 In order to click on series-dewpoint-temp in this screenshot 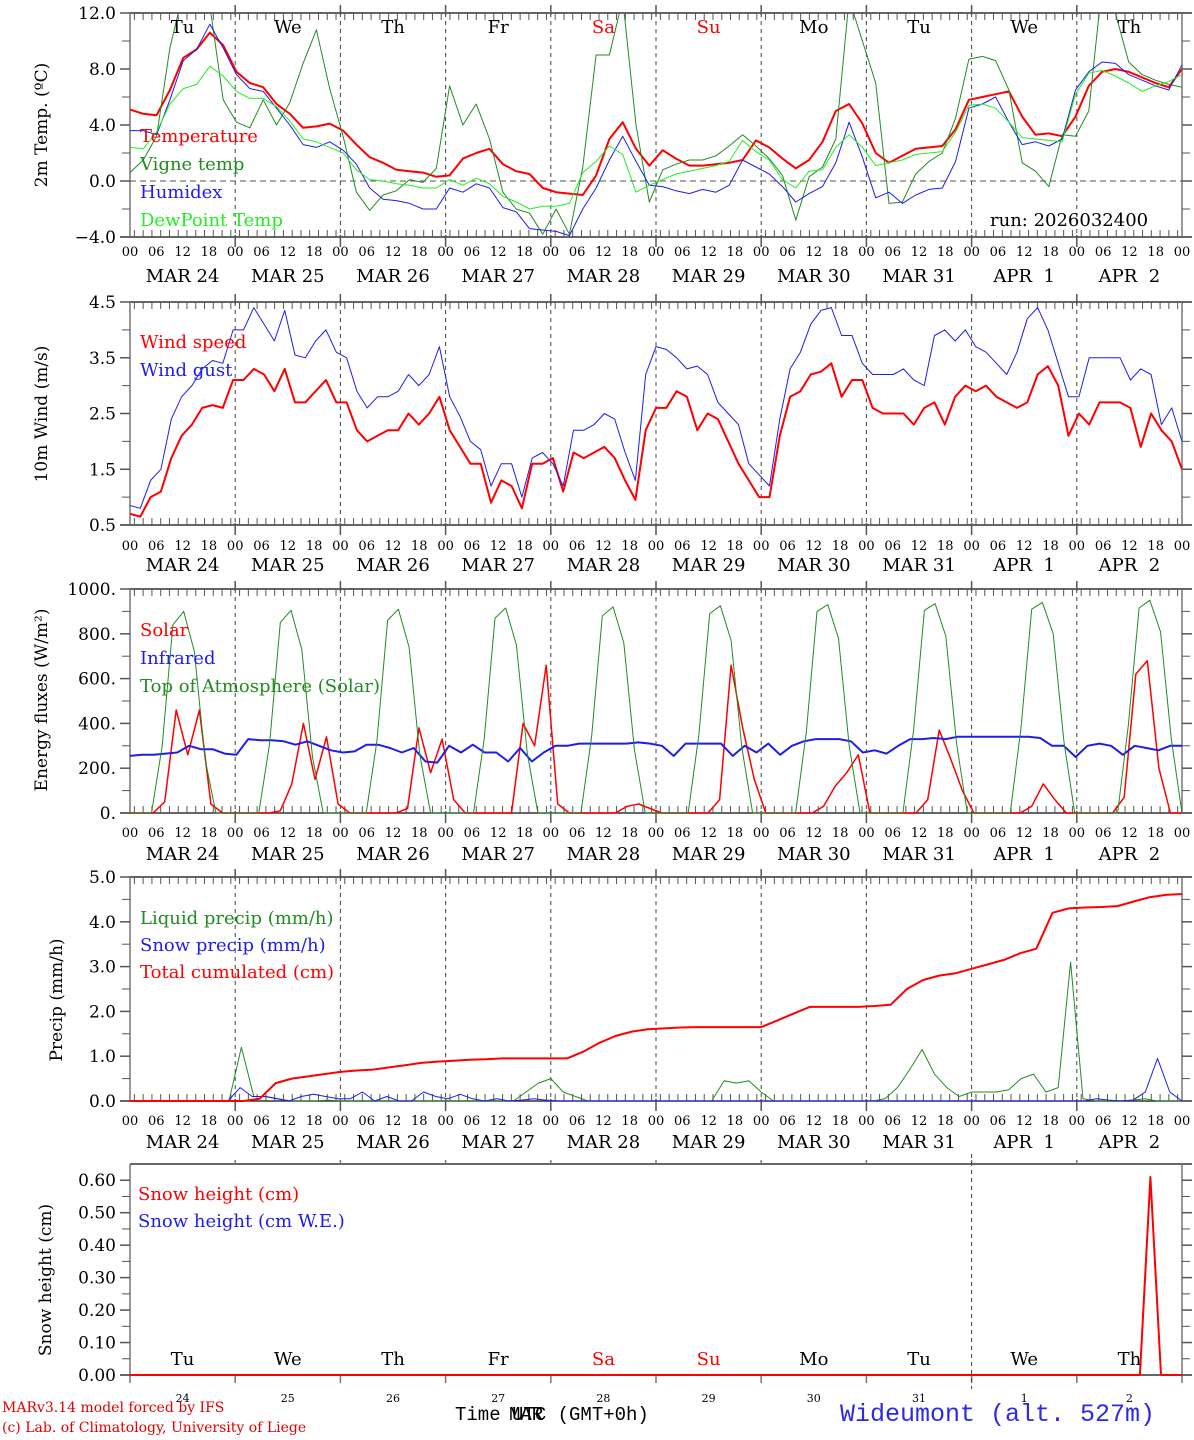, I will do `click(656, 137)`.